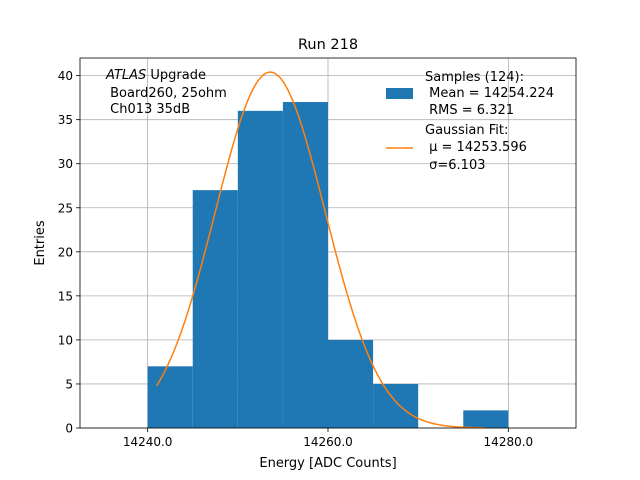 Image resolution: width=640 pixels, height=480 pixels. Describe the element at coordinates (474, 77) in the screenshot. I see `legend-hist-line-1: Samples (124):` at that location.